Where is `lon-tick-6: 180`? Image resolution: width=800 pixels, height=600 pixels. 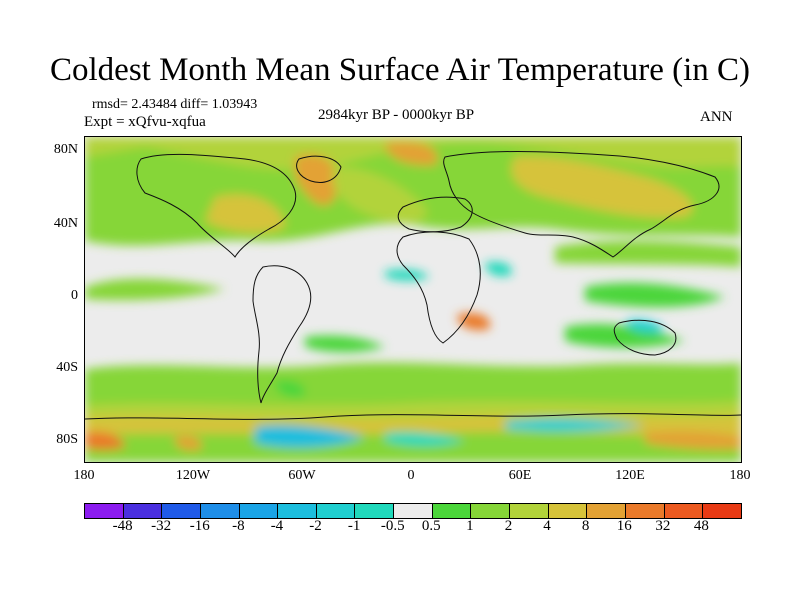 lon-tick-6: 180 is located at coordinates (740, 475).